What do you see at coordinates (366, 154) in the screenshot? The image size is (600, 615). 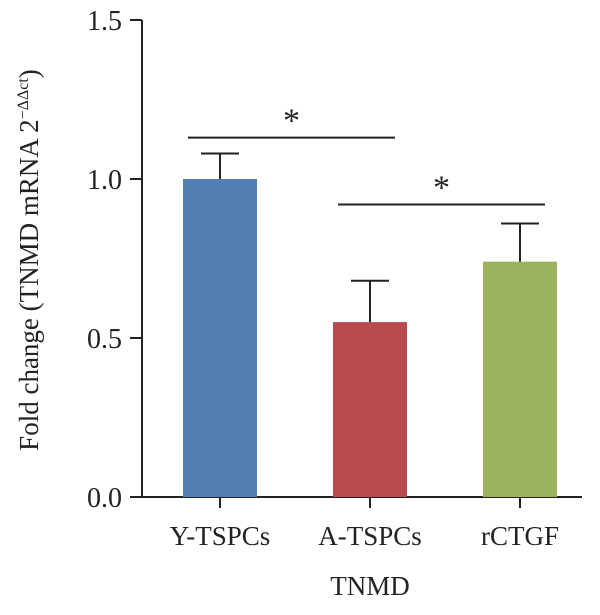 I see `significance-markers: **` at bounding box center [366, 154].